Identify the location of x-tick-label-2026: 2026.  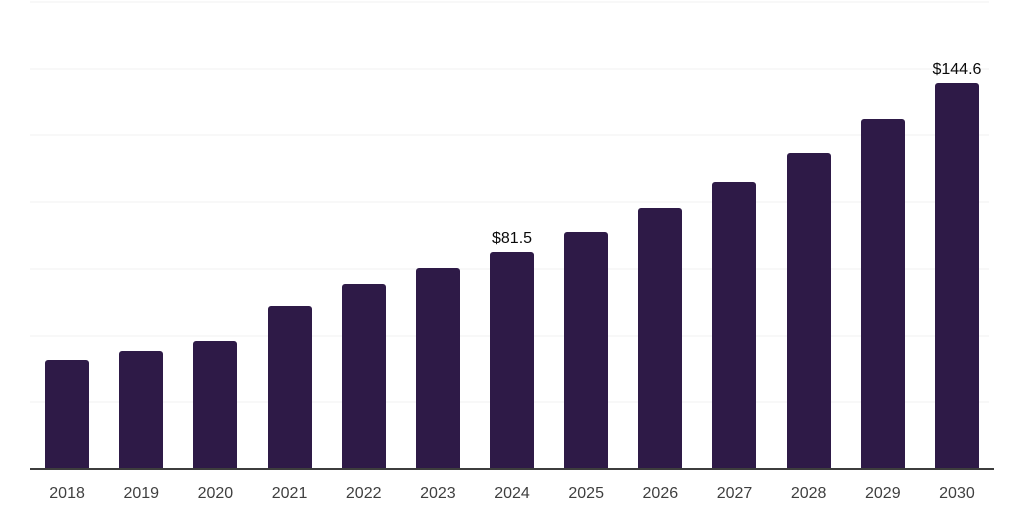
(660, 493).